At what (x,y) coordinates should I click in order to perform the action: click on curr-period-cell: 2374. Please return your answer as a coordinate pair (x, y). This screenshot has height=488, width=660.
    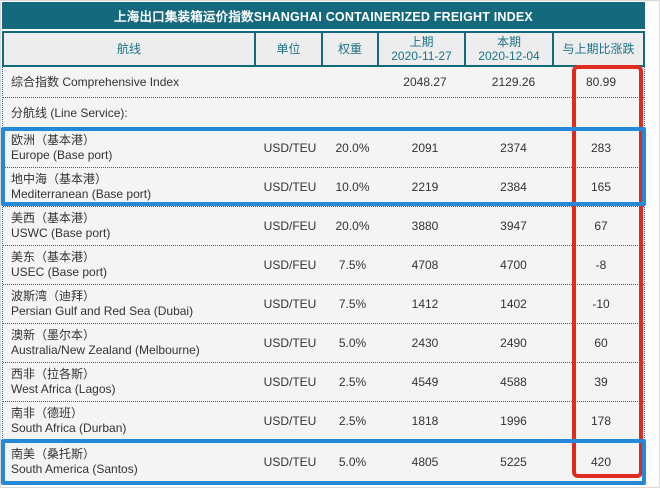
    Looking at the image, I should click on (513, 148).